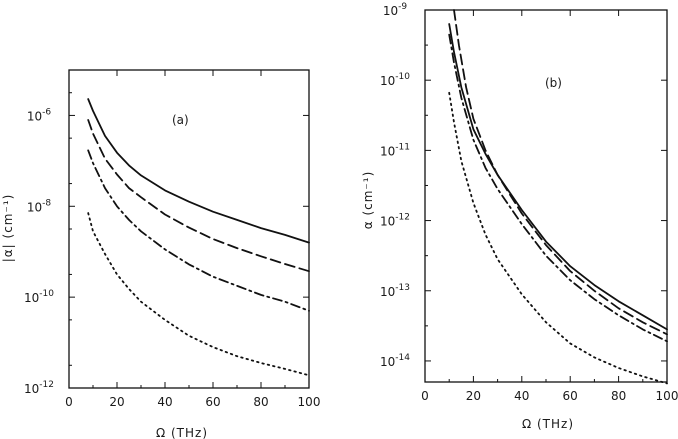  Describe the element at coordinates (46, 203) in the screenshot. I see `y-tick-exponent: -8` at that location.